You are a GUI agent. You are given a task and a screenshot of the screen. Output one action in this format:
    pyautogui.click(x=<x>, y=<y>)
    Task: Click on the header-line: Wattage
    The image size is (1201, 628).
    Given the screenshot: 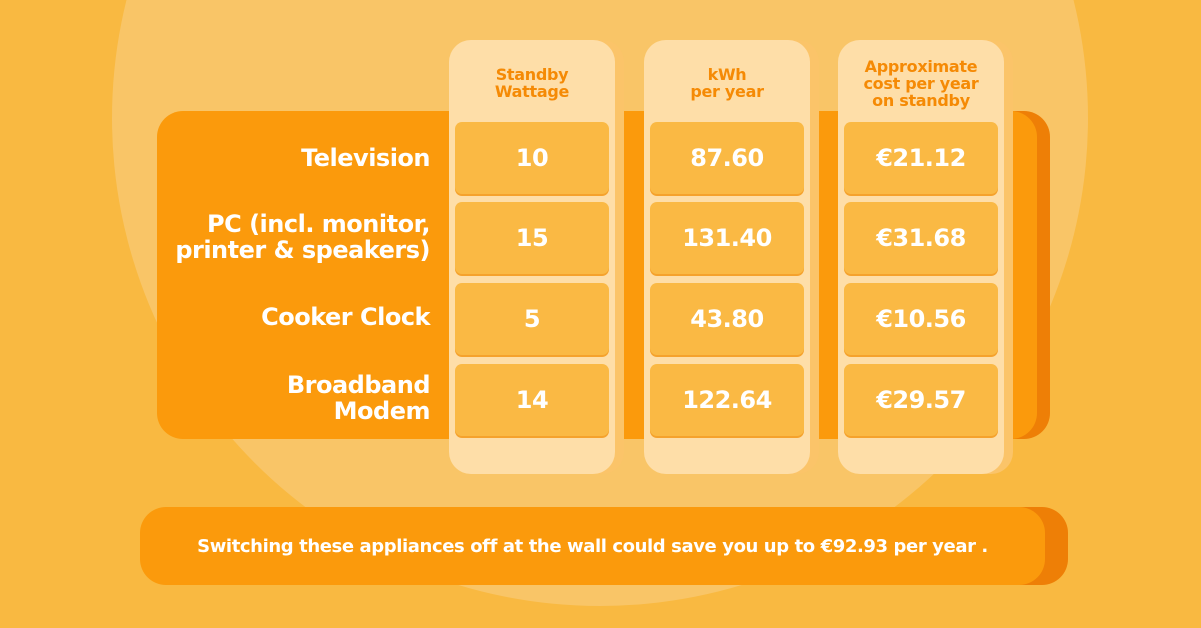 What is the action you would take?
    pyautogui.click(x=532, y=91)
    